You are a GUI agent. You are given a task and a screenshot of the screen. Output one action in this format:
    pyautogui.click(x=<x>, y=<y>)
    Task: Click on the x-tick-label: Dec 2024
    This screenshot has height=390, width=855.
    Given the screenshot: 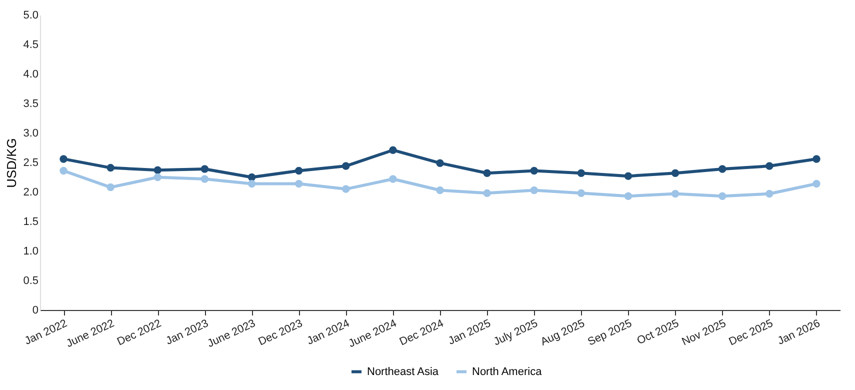 What is the action you would take?
    pyautogui.click(x=422, y=333)
    